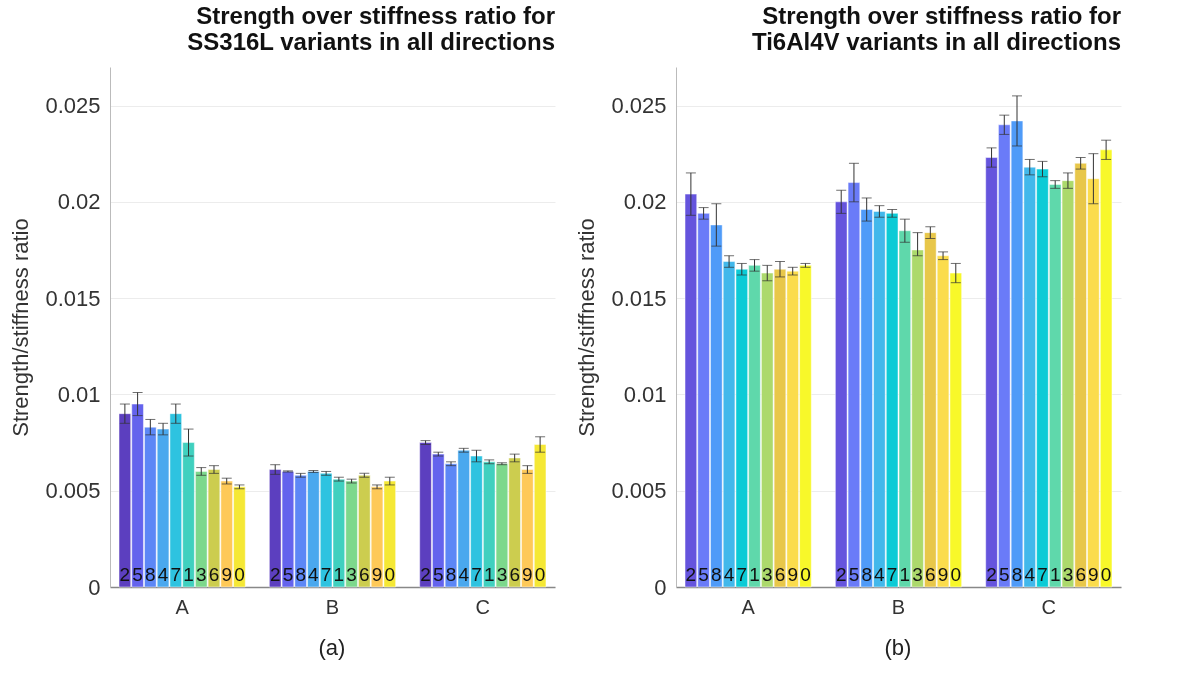  Describe the element at coordinates (897, 648) in the screenshot. I see `text: (b)` at that location.